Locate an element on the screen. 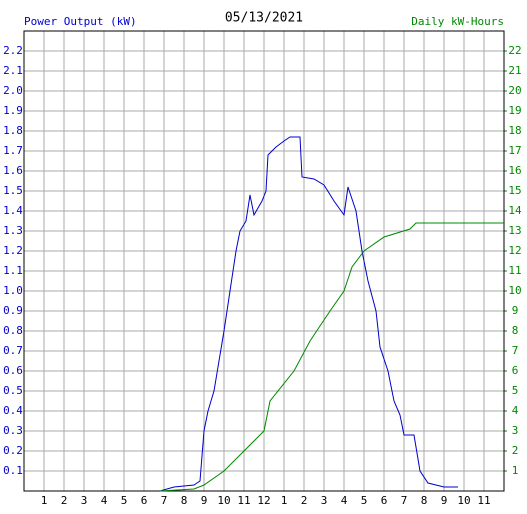  y-tick-label: 0.8 is located at coordinates (13, 330).